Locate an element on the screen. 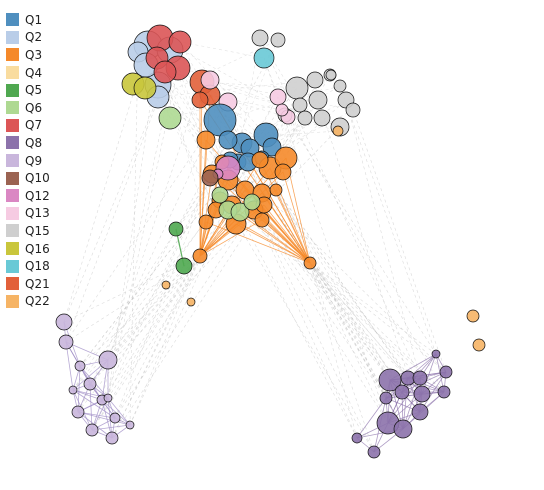 The height and width of the screenshot is (490, 544). node-q16 is located at coordinates (145, 88).